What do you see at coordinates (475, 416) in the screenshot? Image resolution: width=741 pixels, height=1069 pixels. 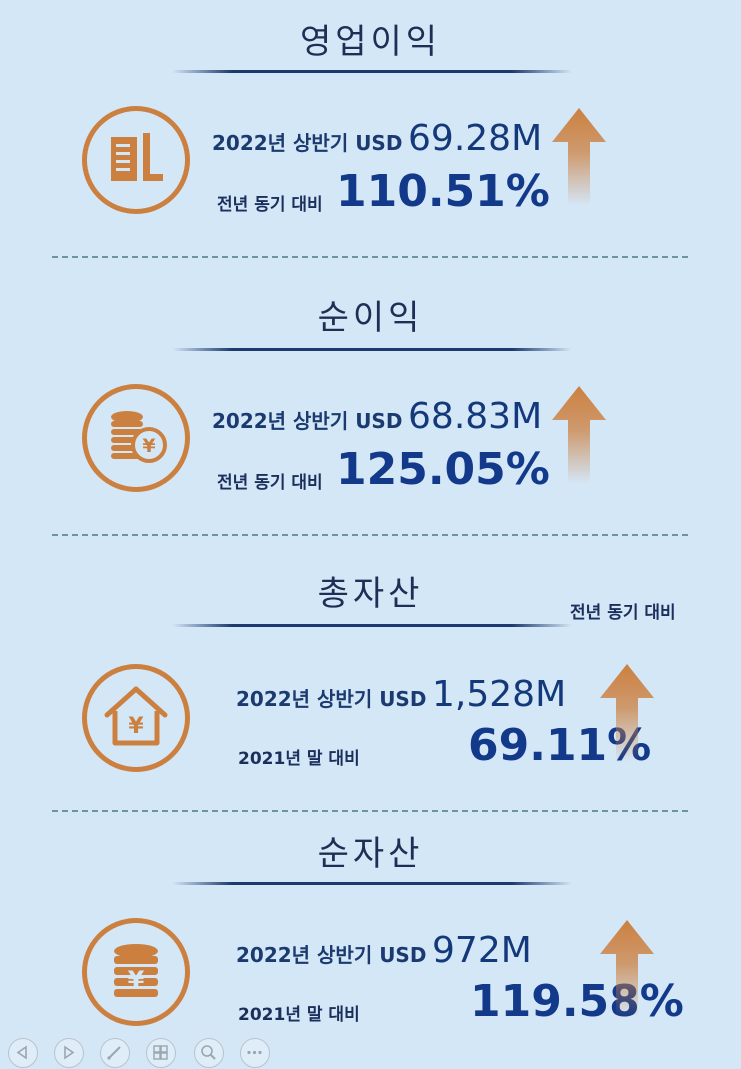 I see `amount-value: 68.83M` at bounding box center [475, 416].